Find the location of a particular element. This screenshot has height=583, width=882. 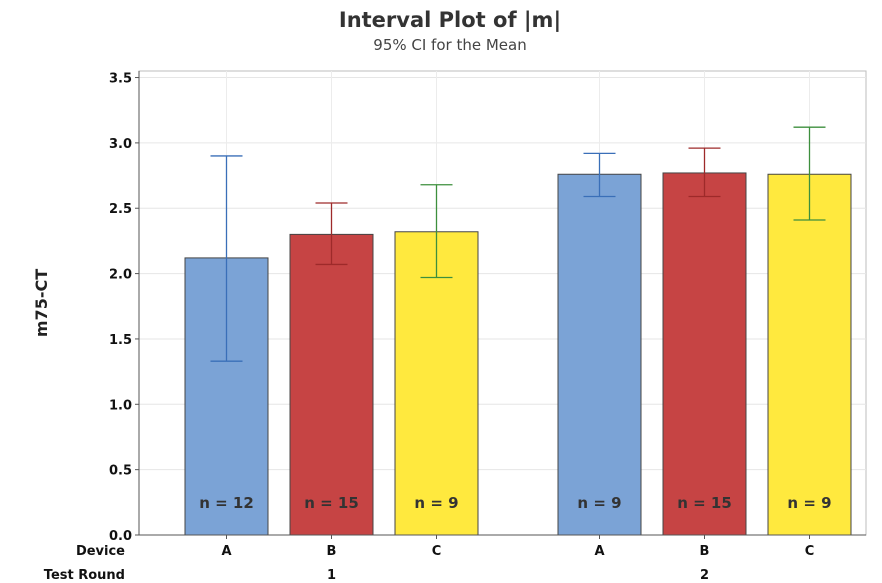

chart-title: Interval Plot of |m| is located at coordinates (450, 20).